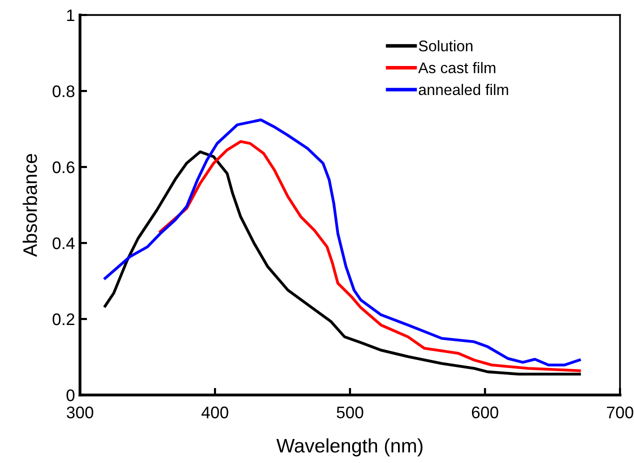 The height and width of the screenshot is (463, 634). I want to click on y-tick-label: 0.2, so click(63, 319).